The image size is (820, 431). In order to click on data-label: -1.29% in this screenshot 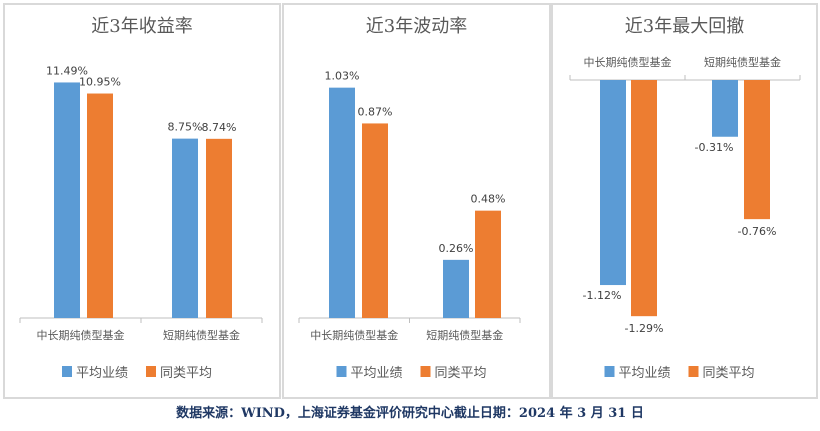, I will do `click(644, 328)`.